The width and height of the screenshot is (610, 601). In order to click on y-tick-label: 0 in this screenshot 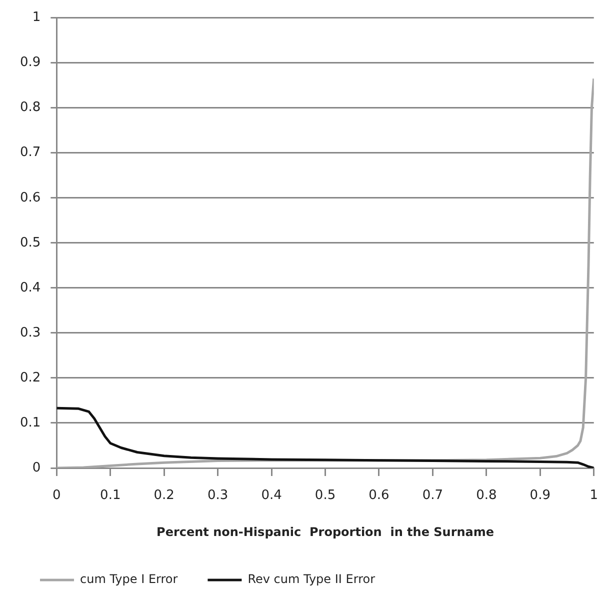, I will do `click(36, 468)`.